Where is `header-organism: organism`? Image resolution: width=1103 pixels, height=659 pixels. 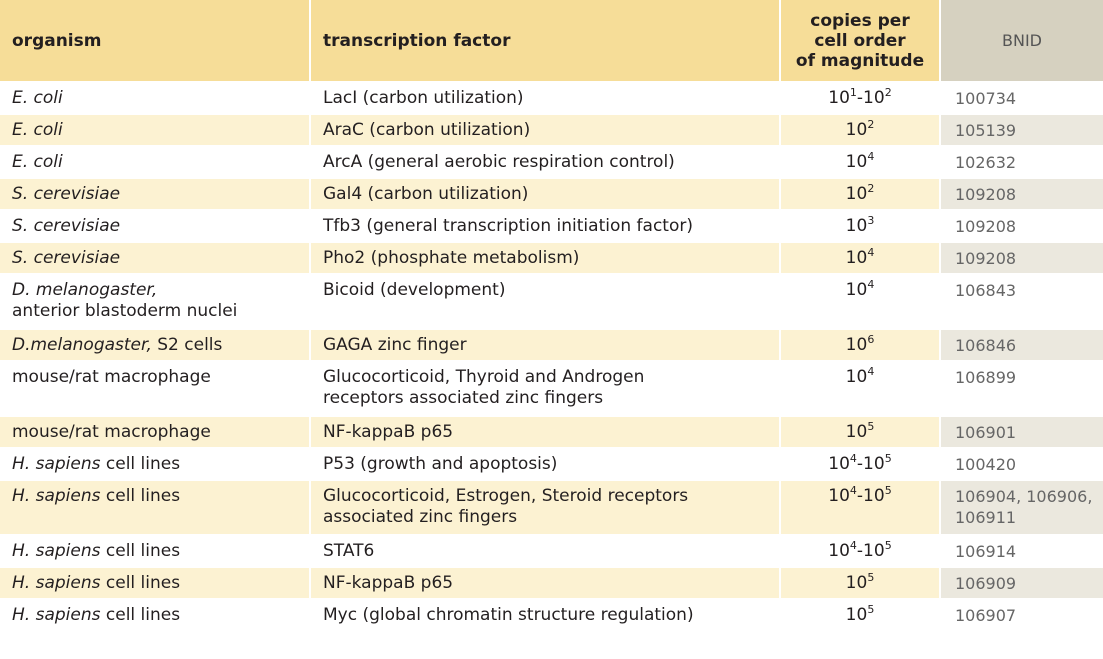 header-organism: organism is located at coordinates (155, 41).